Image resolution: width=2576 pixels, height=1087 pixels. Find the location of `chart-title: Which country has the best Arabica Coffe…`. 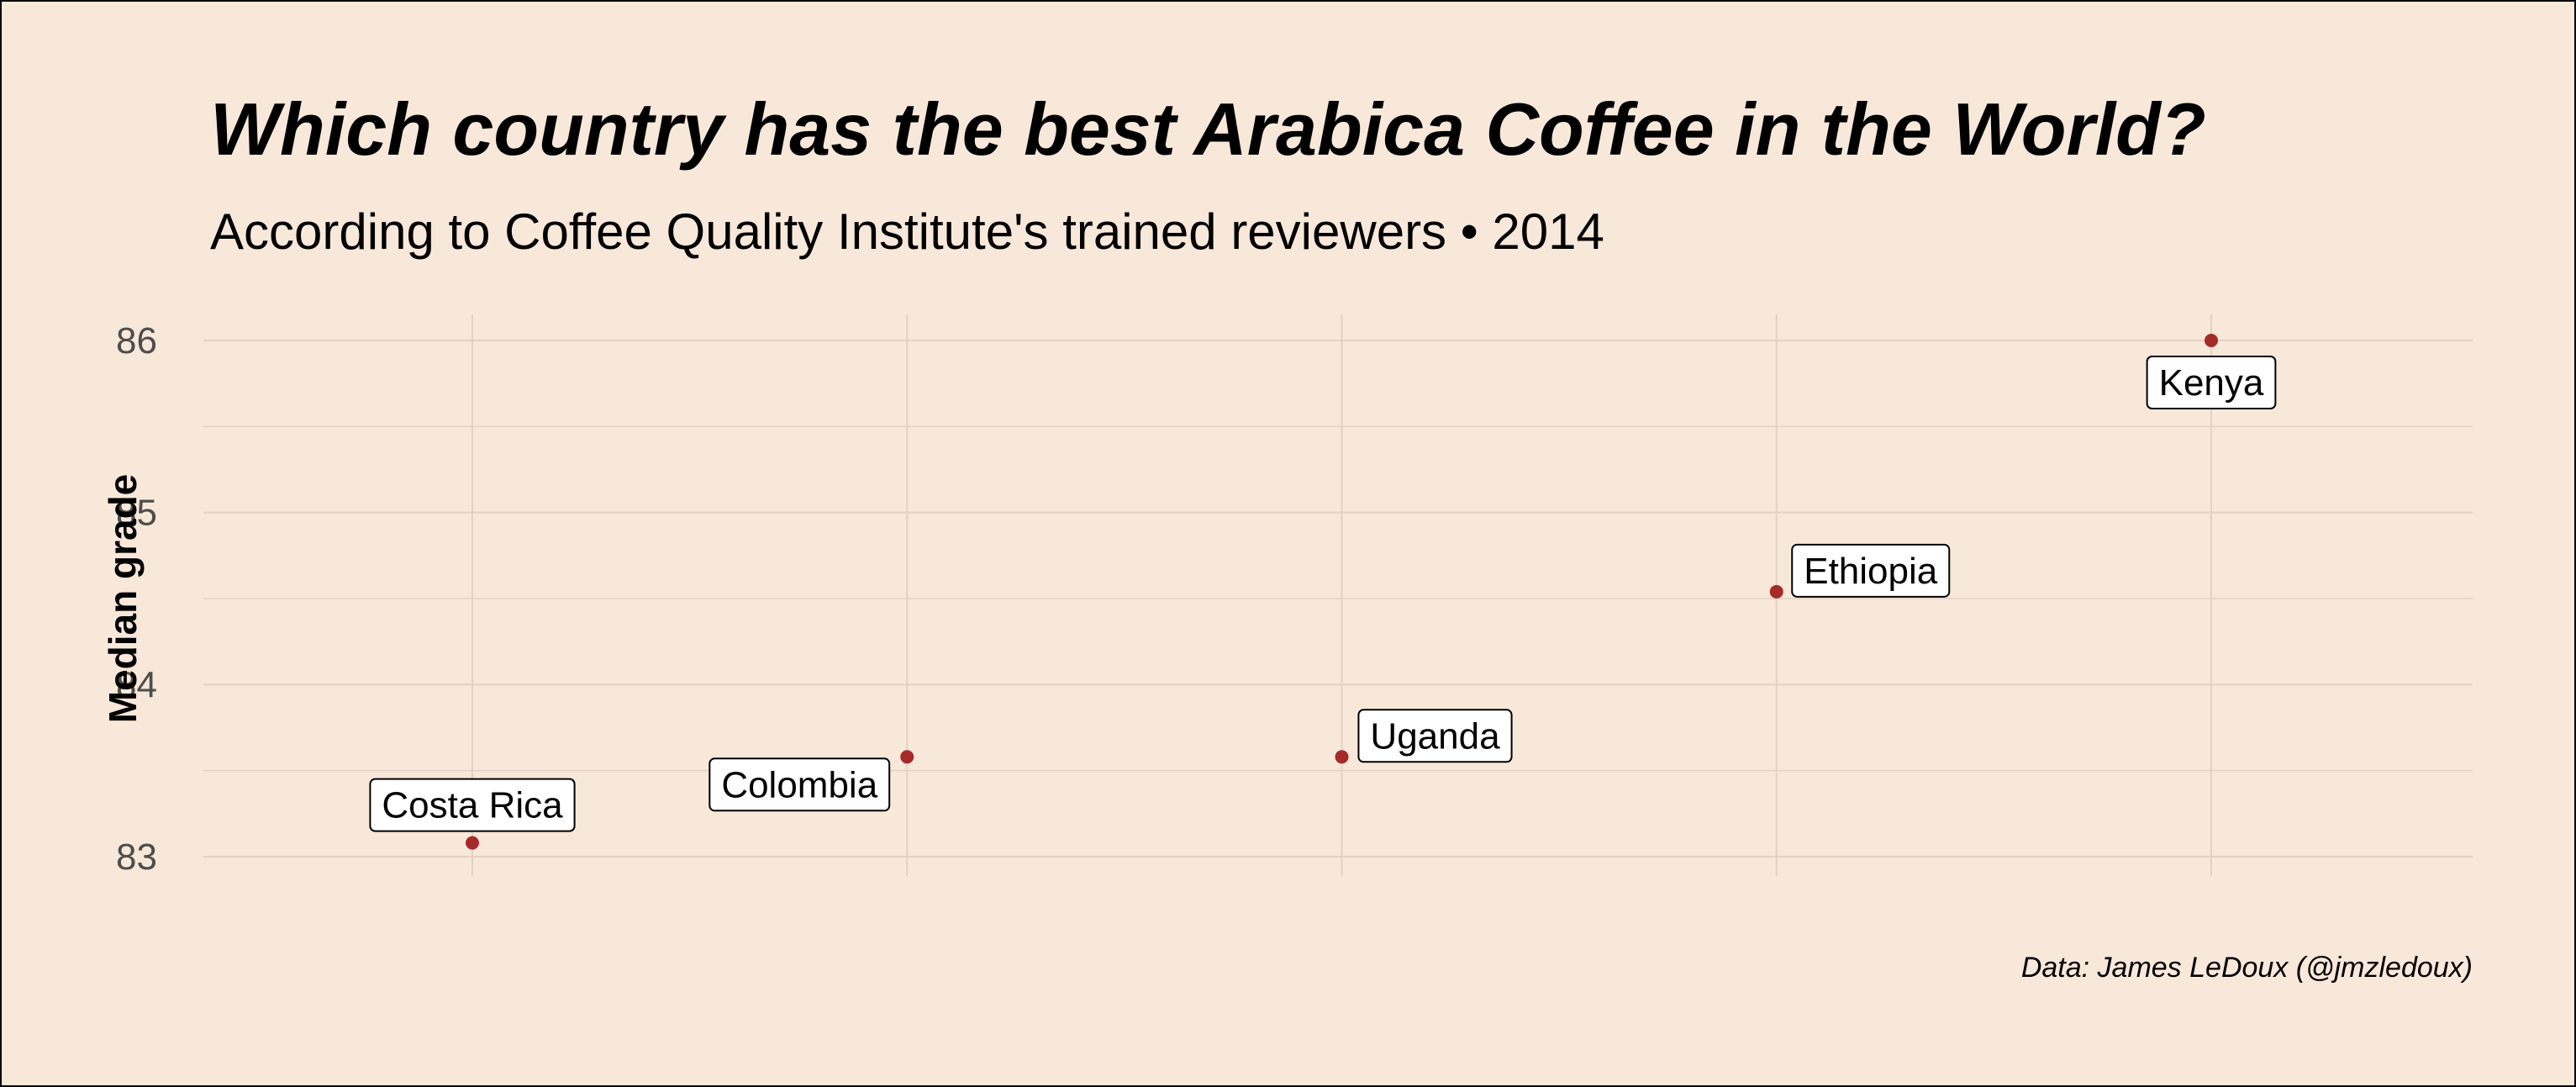

chart-title: Which country has the best Arabica Coffe… is located at coordinates (1208, 129).